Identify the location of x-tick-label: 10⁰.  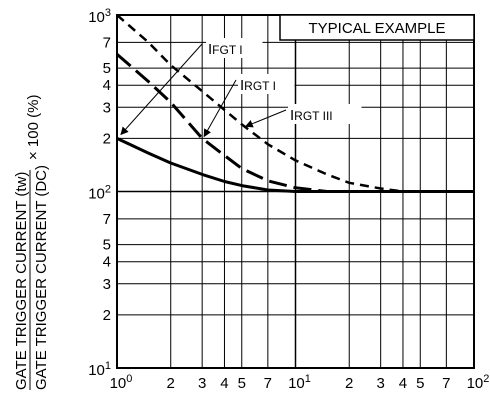
(121, 382).